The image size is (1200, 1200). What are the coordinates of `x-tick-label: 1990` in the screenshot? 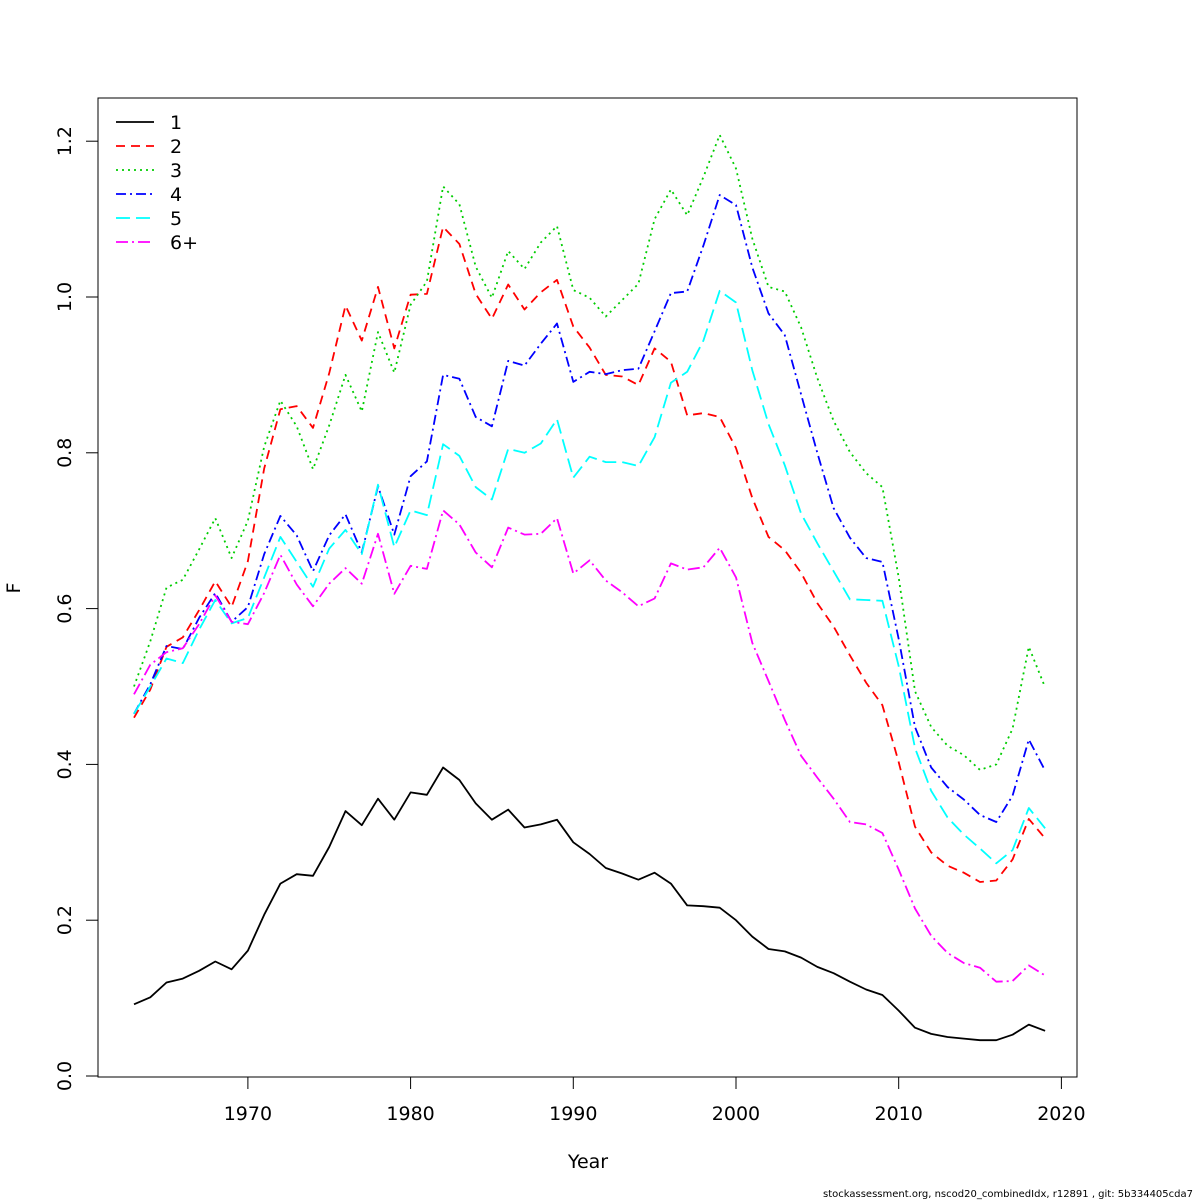 It's located at (573, 1114).